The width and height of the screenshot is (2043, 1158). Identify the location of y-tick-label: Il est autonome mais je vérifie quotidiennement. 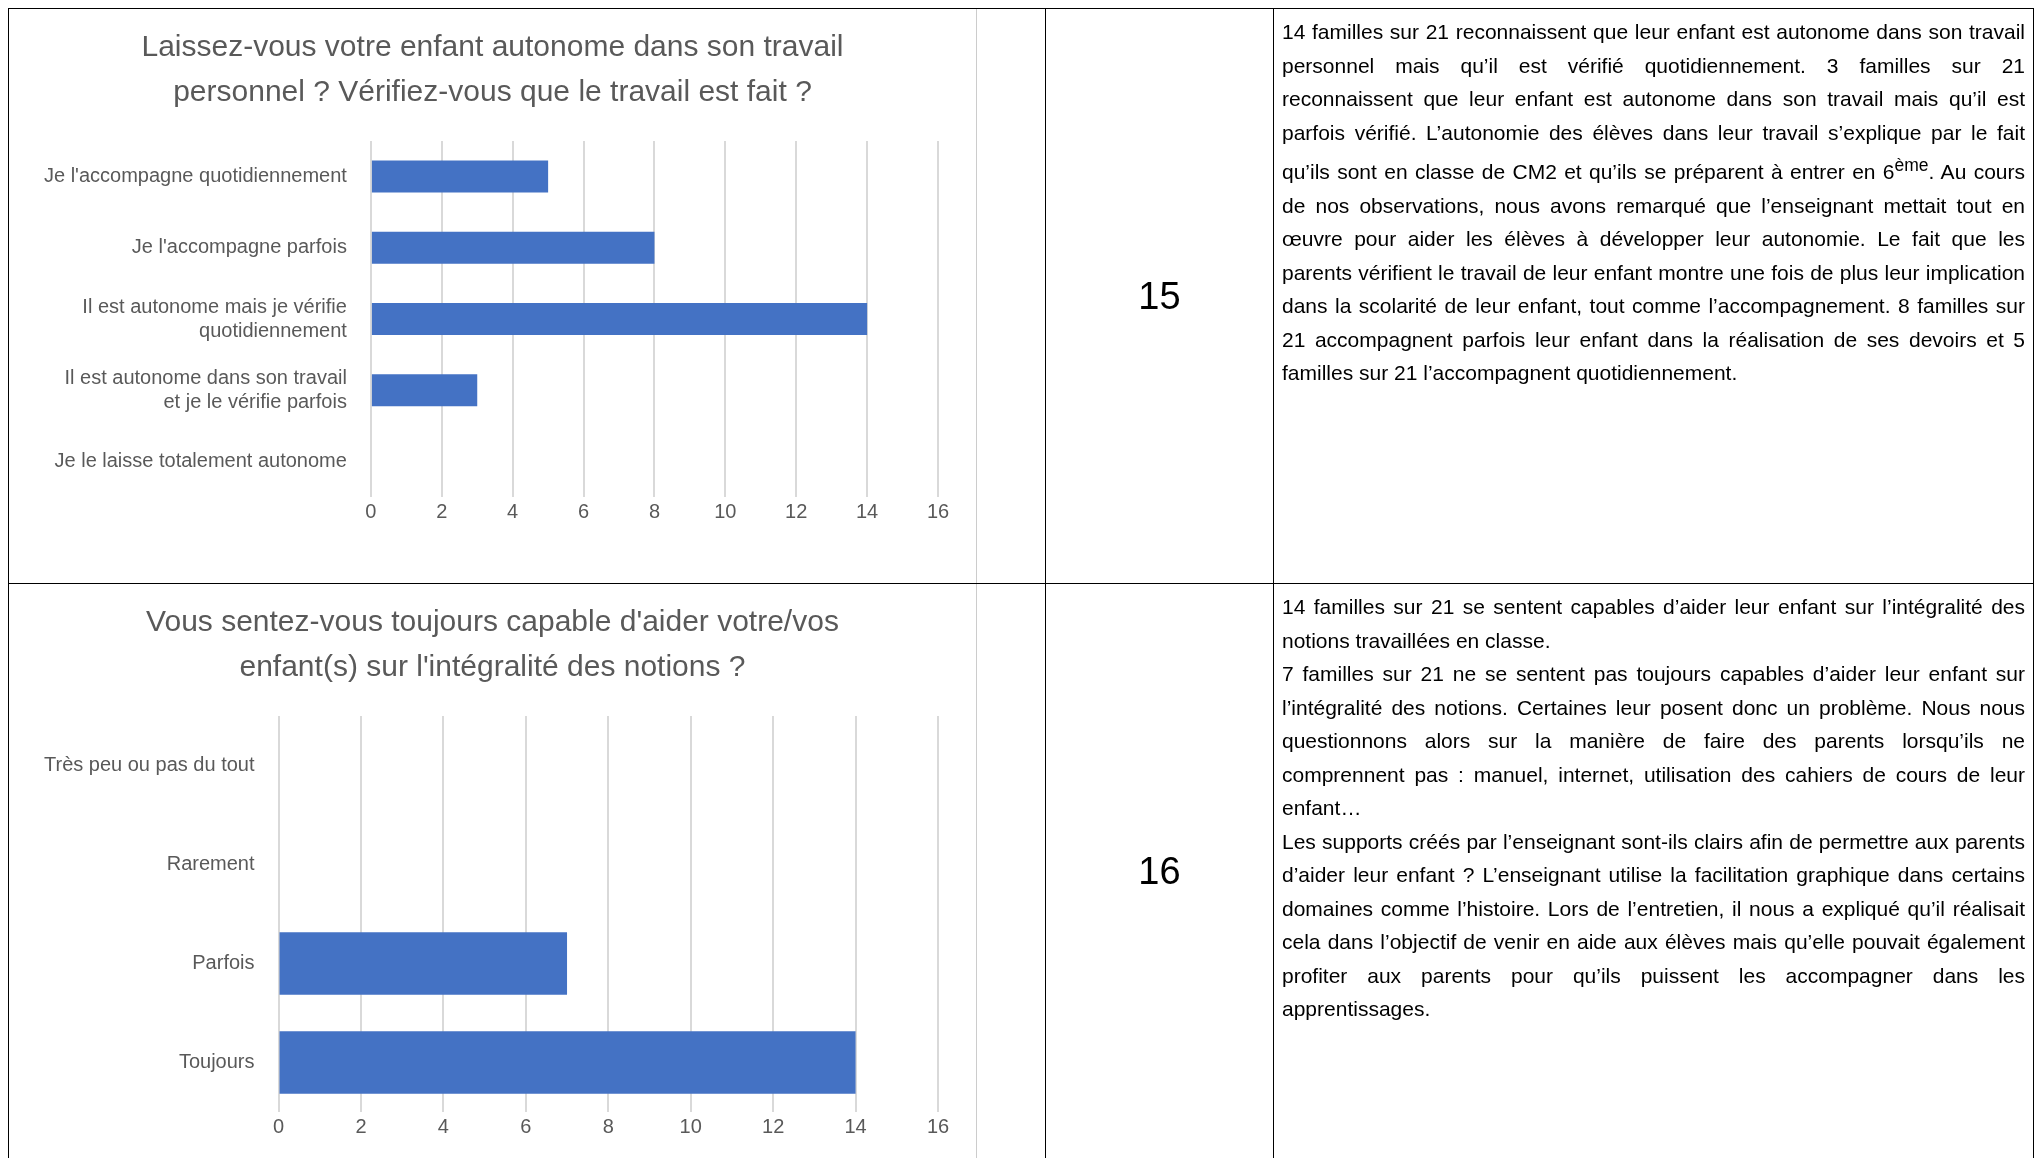
(214, 317).